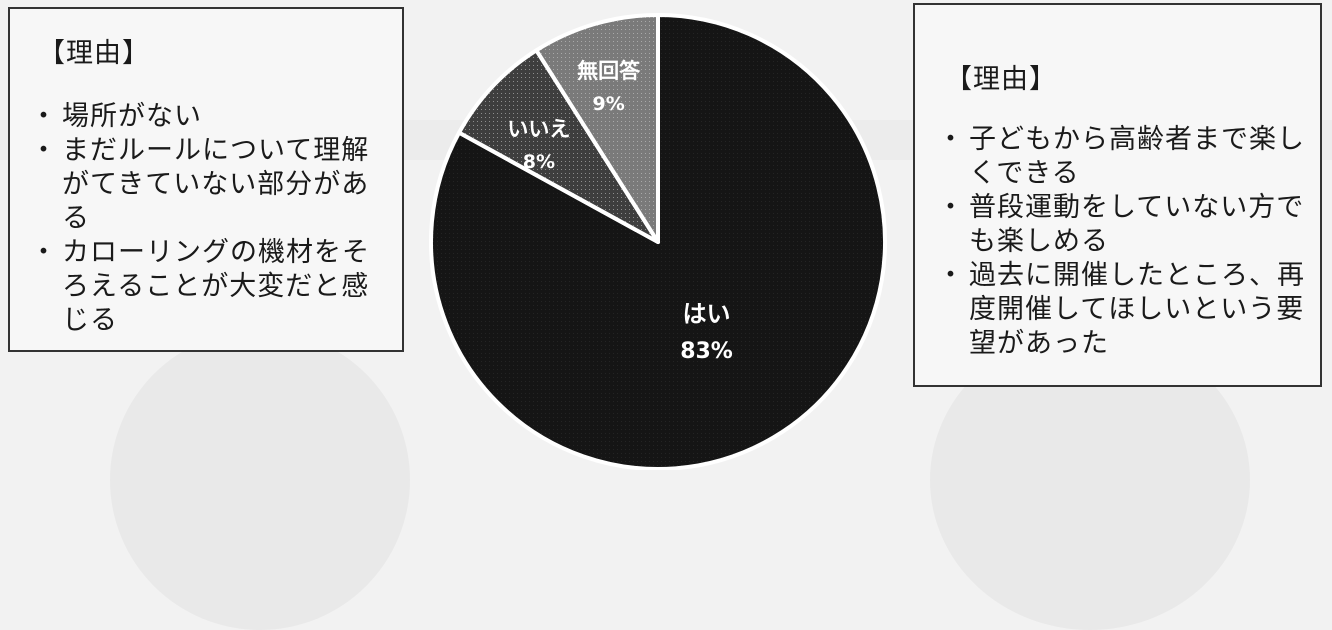 Image resolution: width=1332 pixels, height=630 pixels. What do you see at coordinates (609, 71) in the screenshot?
I see `slice-label: 無回答` at bounding box center [609, 71].